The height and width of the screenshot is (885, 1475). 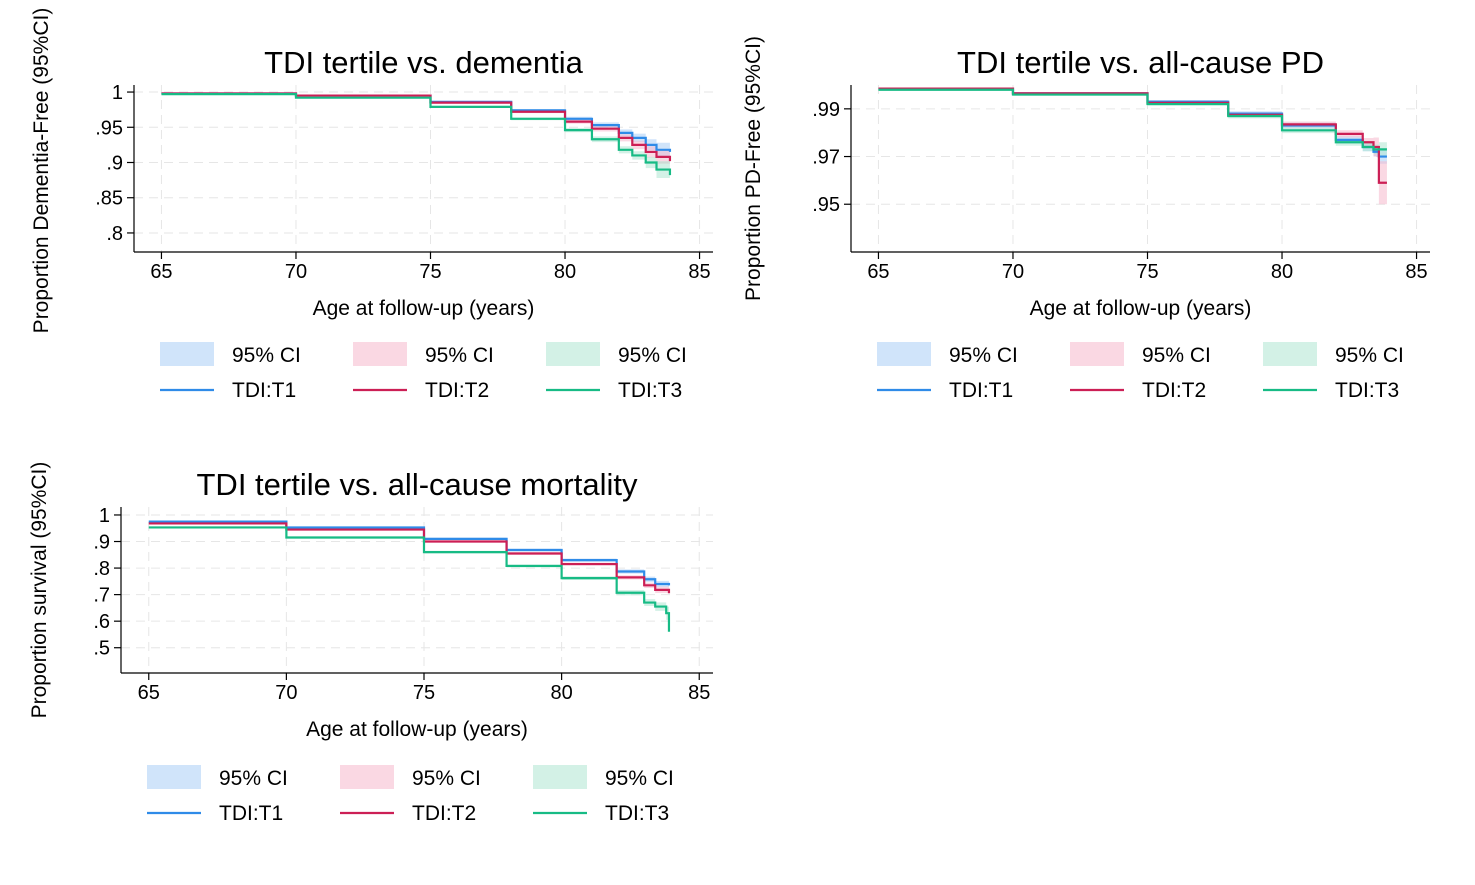 What do you see at coordinates (409, 553) in the screenshot?
I see `series-line-t1` at bounding box center [409, 553].